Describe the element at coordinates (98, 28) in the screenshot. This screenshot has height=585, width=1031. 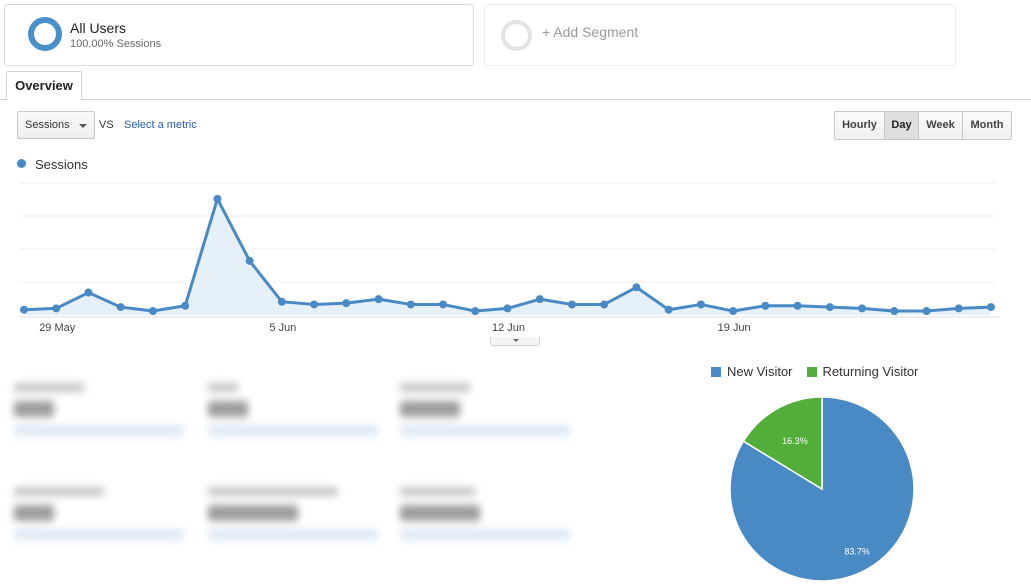
I see `segment-title: All Users` at that location.